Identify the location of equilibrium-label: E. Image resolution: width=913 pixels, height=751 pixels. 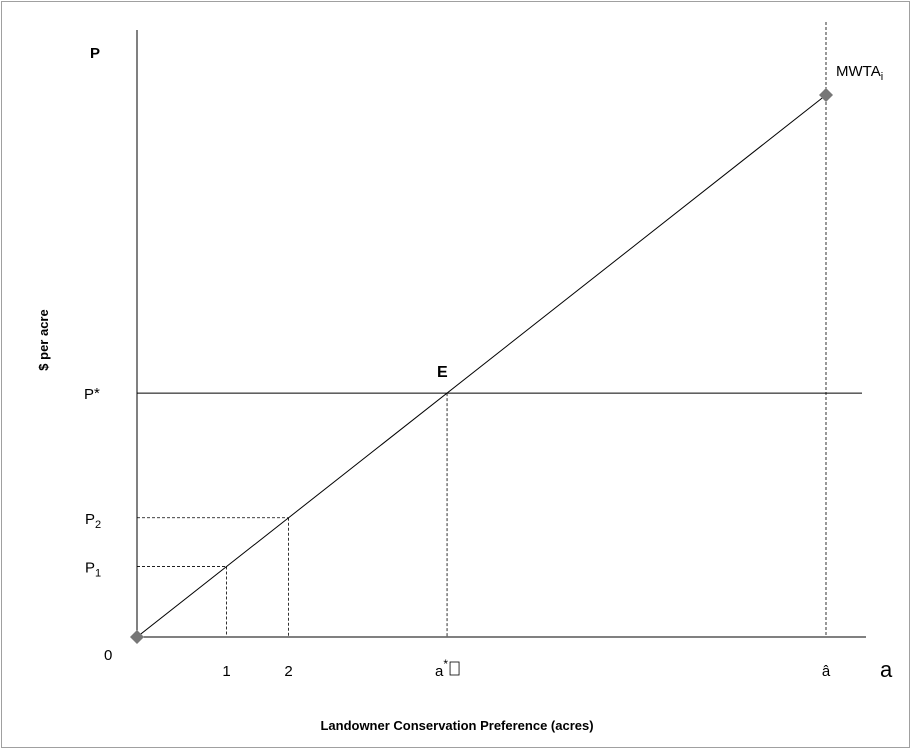
(442, 372).